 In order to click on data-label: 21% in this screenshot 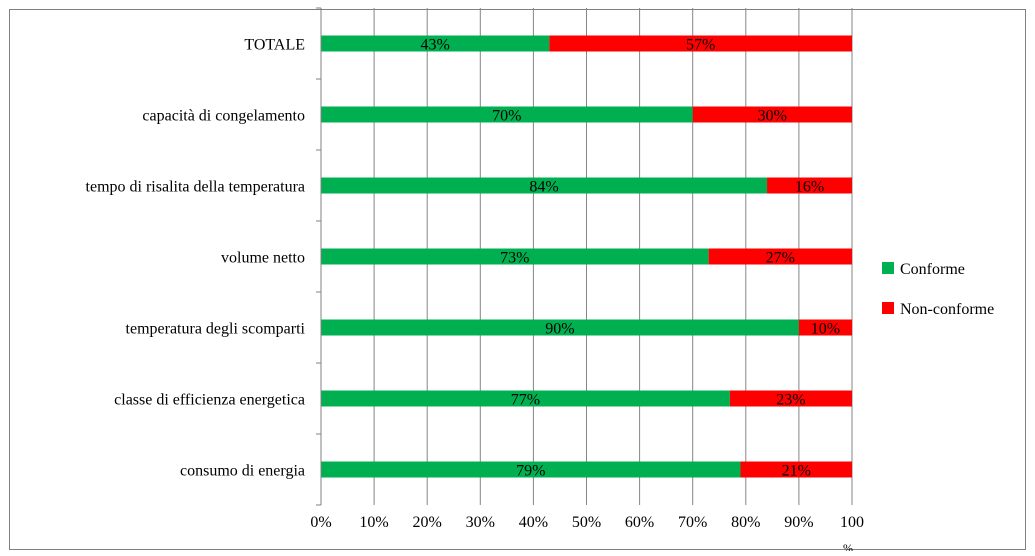, I will do `click(796, 471)`.